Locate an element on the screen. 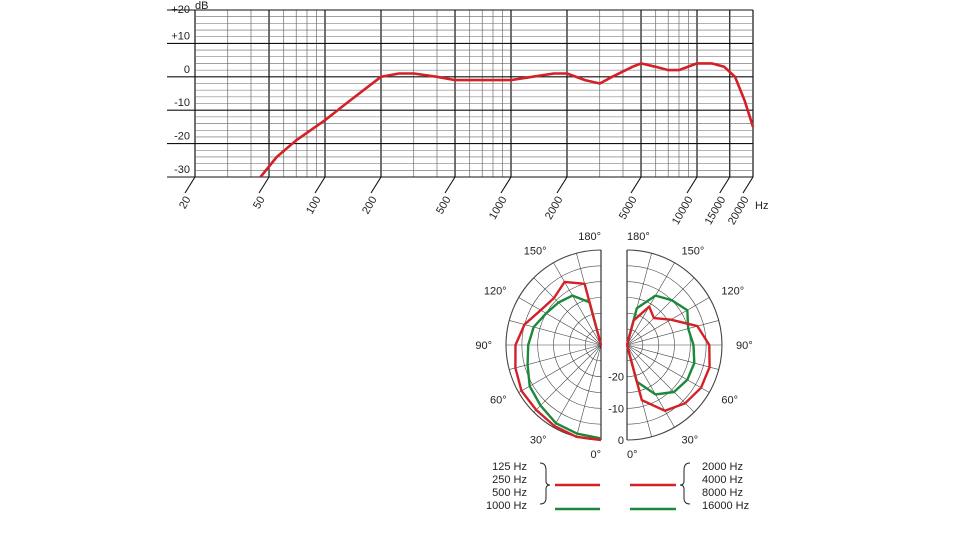 This screenshot has width=967, height=533. y-tick-label: -20 is located at coordinates (182, 137).